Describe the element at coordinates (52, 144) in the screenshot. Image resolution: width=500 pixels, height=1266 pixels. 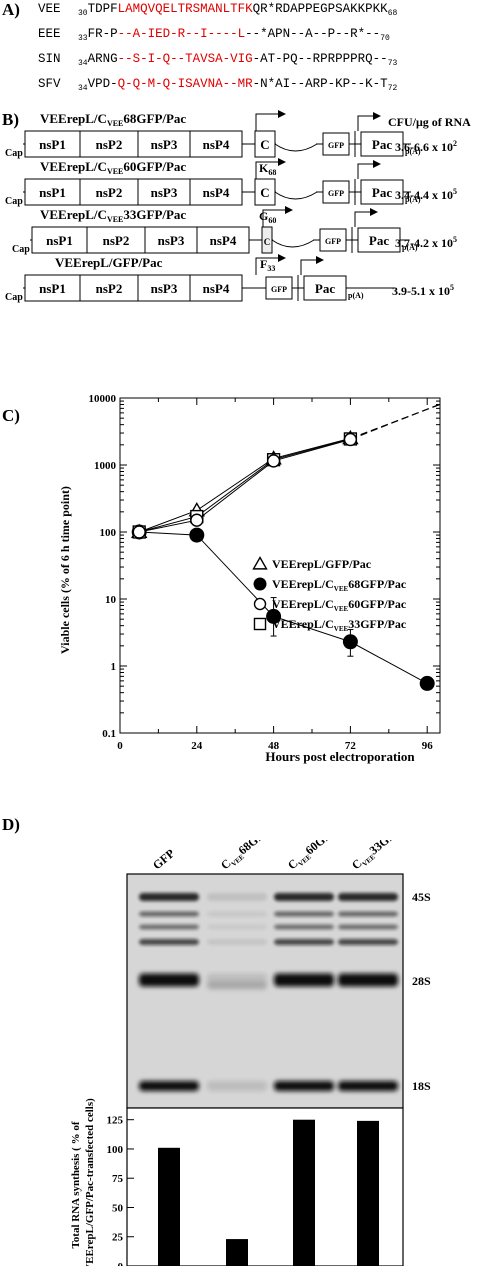
I see `nsp-label: nsP1` at that location.